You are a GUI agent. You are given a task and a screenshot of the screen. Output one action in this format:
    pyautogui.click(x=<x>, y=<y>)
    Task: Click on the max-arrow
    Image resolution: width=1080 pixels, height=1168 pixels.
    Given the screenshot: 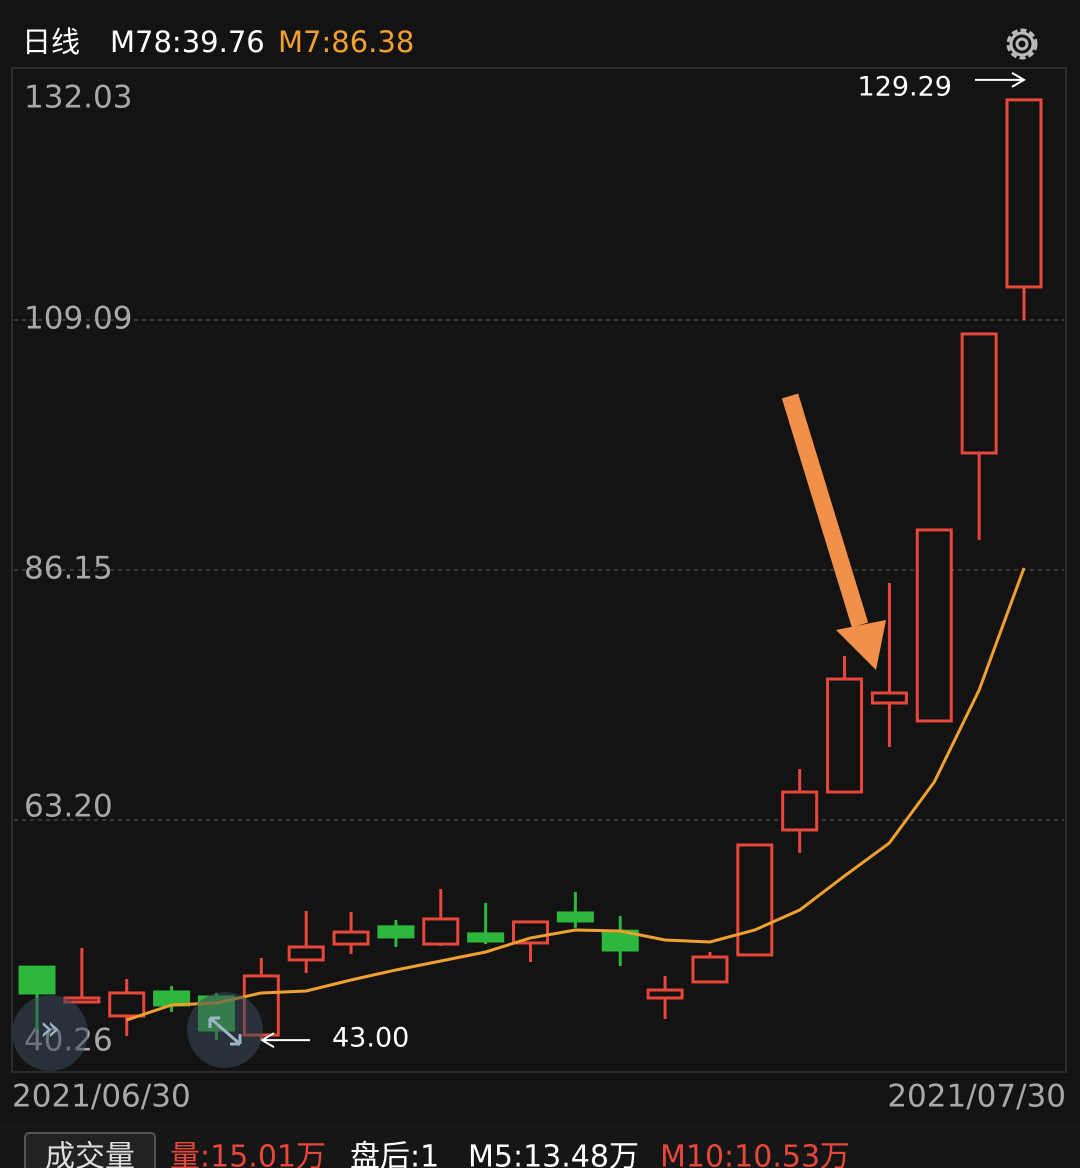 What is the action you would take?
    pyautogui.click(x=1000, y=79)
    